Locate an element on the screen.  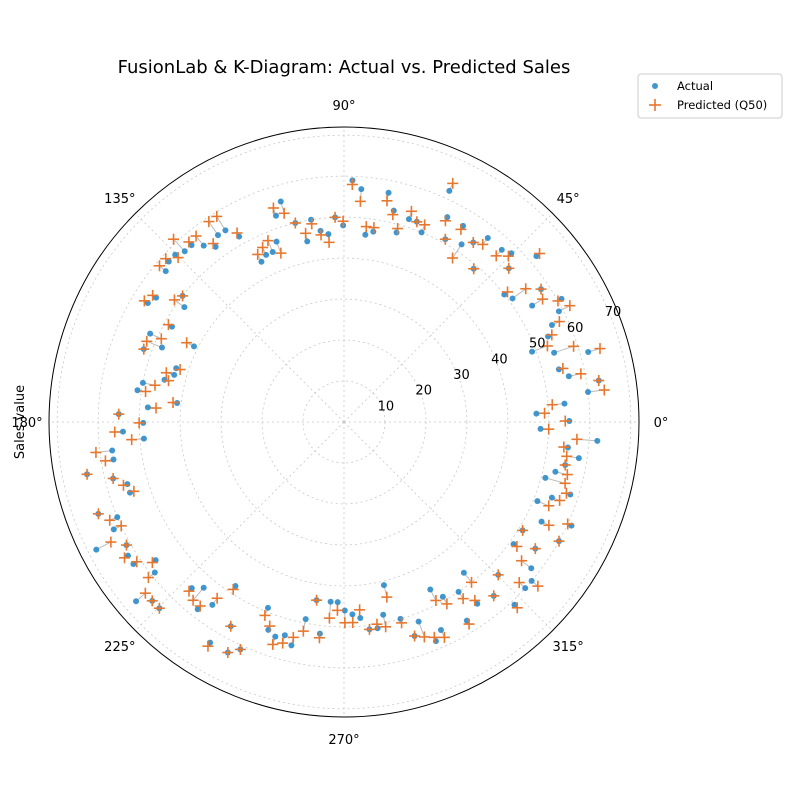
r-tick-label: 30 is located at coordinates (461, 375).